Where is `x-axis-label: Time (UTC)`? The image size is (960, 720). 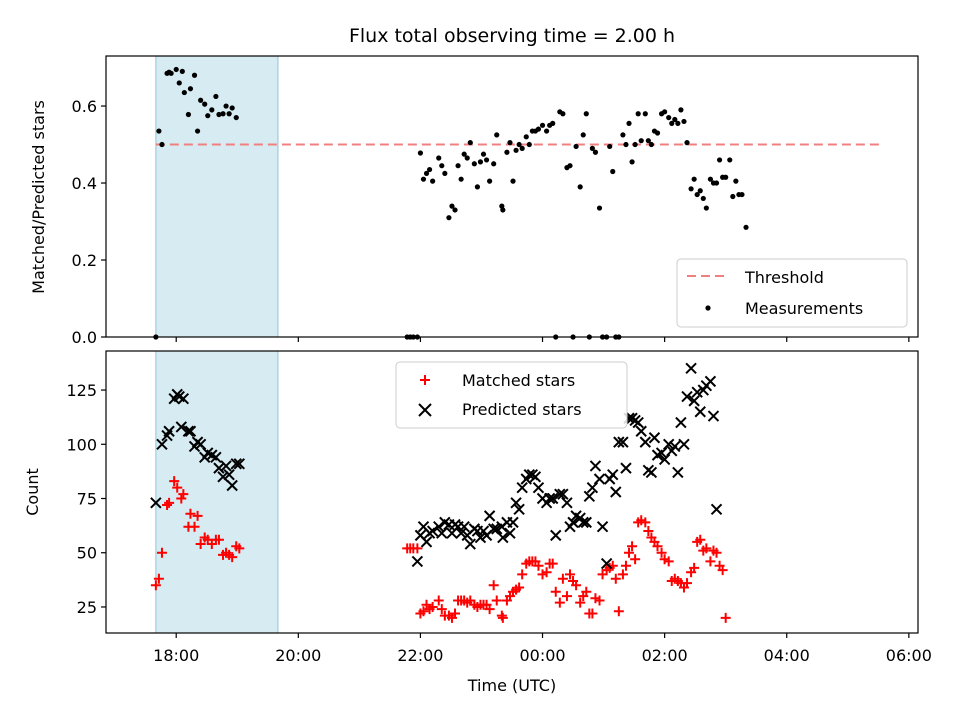 x-axis-label: Time (UTC) is located at coordinates (511, 685).